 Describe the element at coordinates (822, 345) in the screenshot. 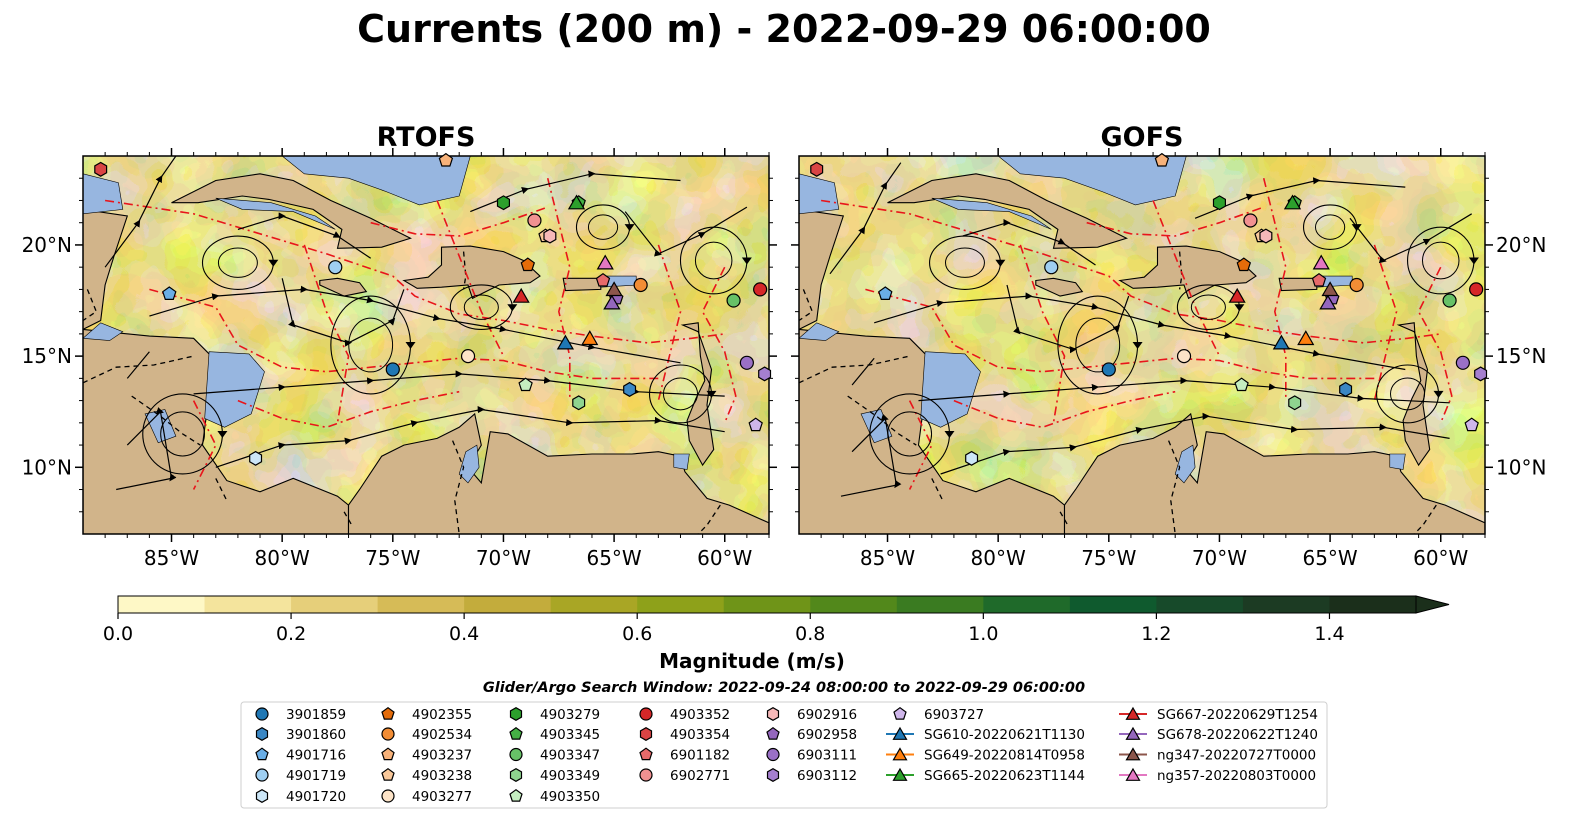

I see `central-america-land` at that location.